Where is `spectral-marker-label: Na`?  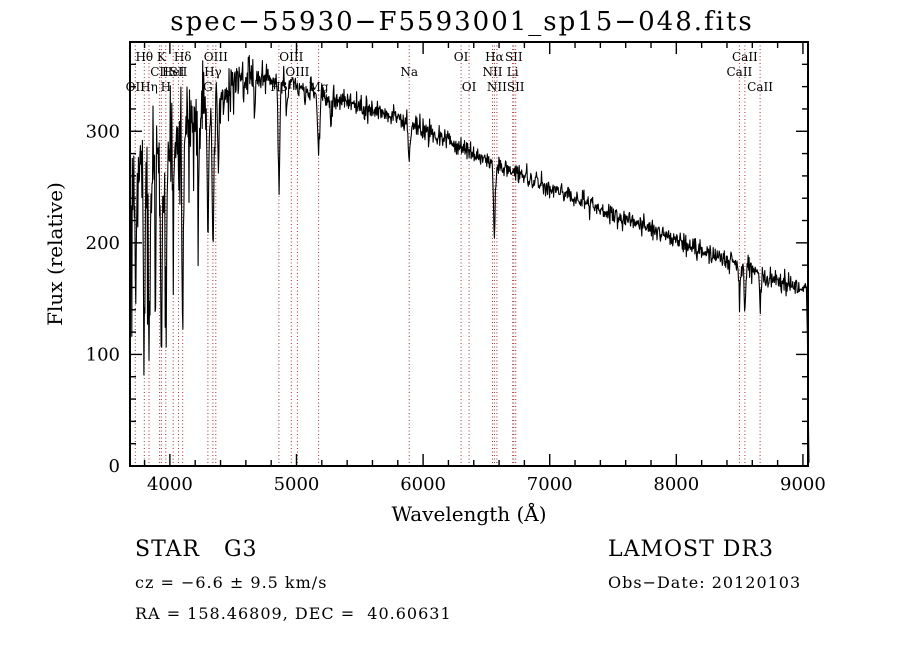 spectral-marker-label: Na is located at coordinates (409, 72).